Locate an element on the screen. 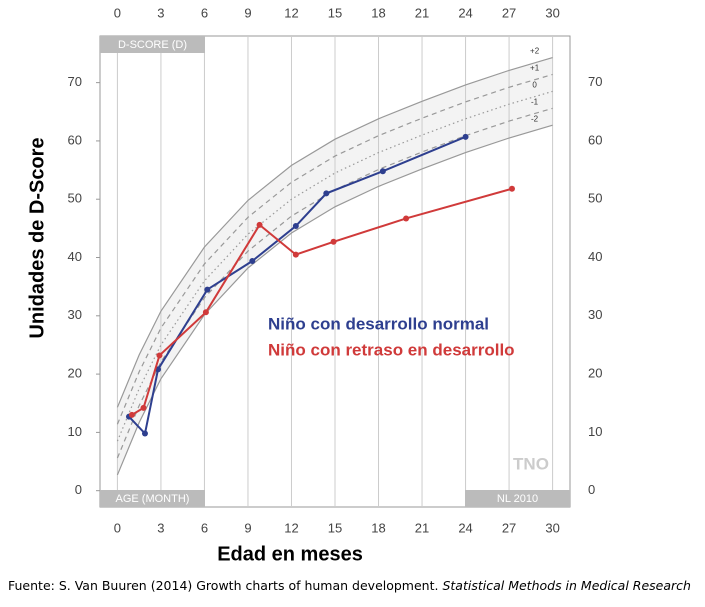 The height and width of the screenshot is (607, 705). x-top-tick-label: 3 is located at coordinates (160, 12).